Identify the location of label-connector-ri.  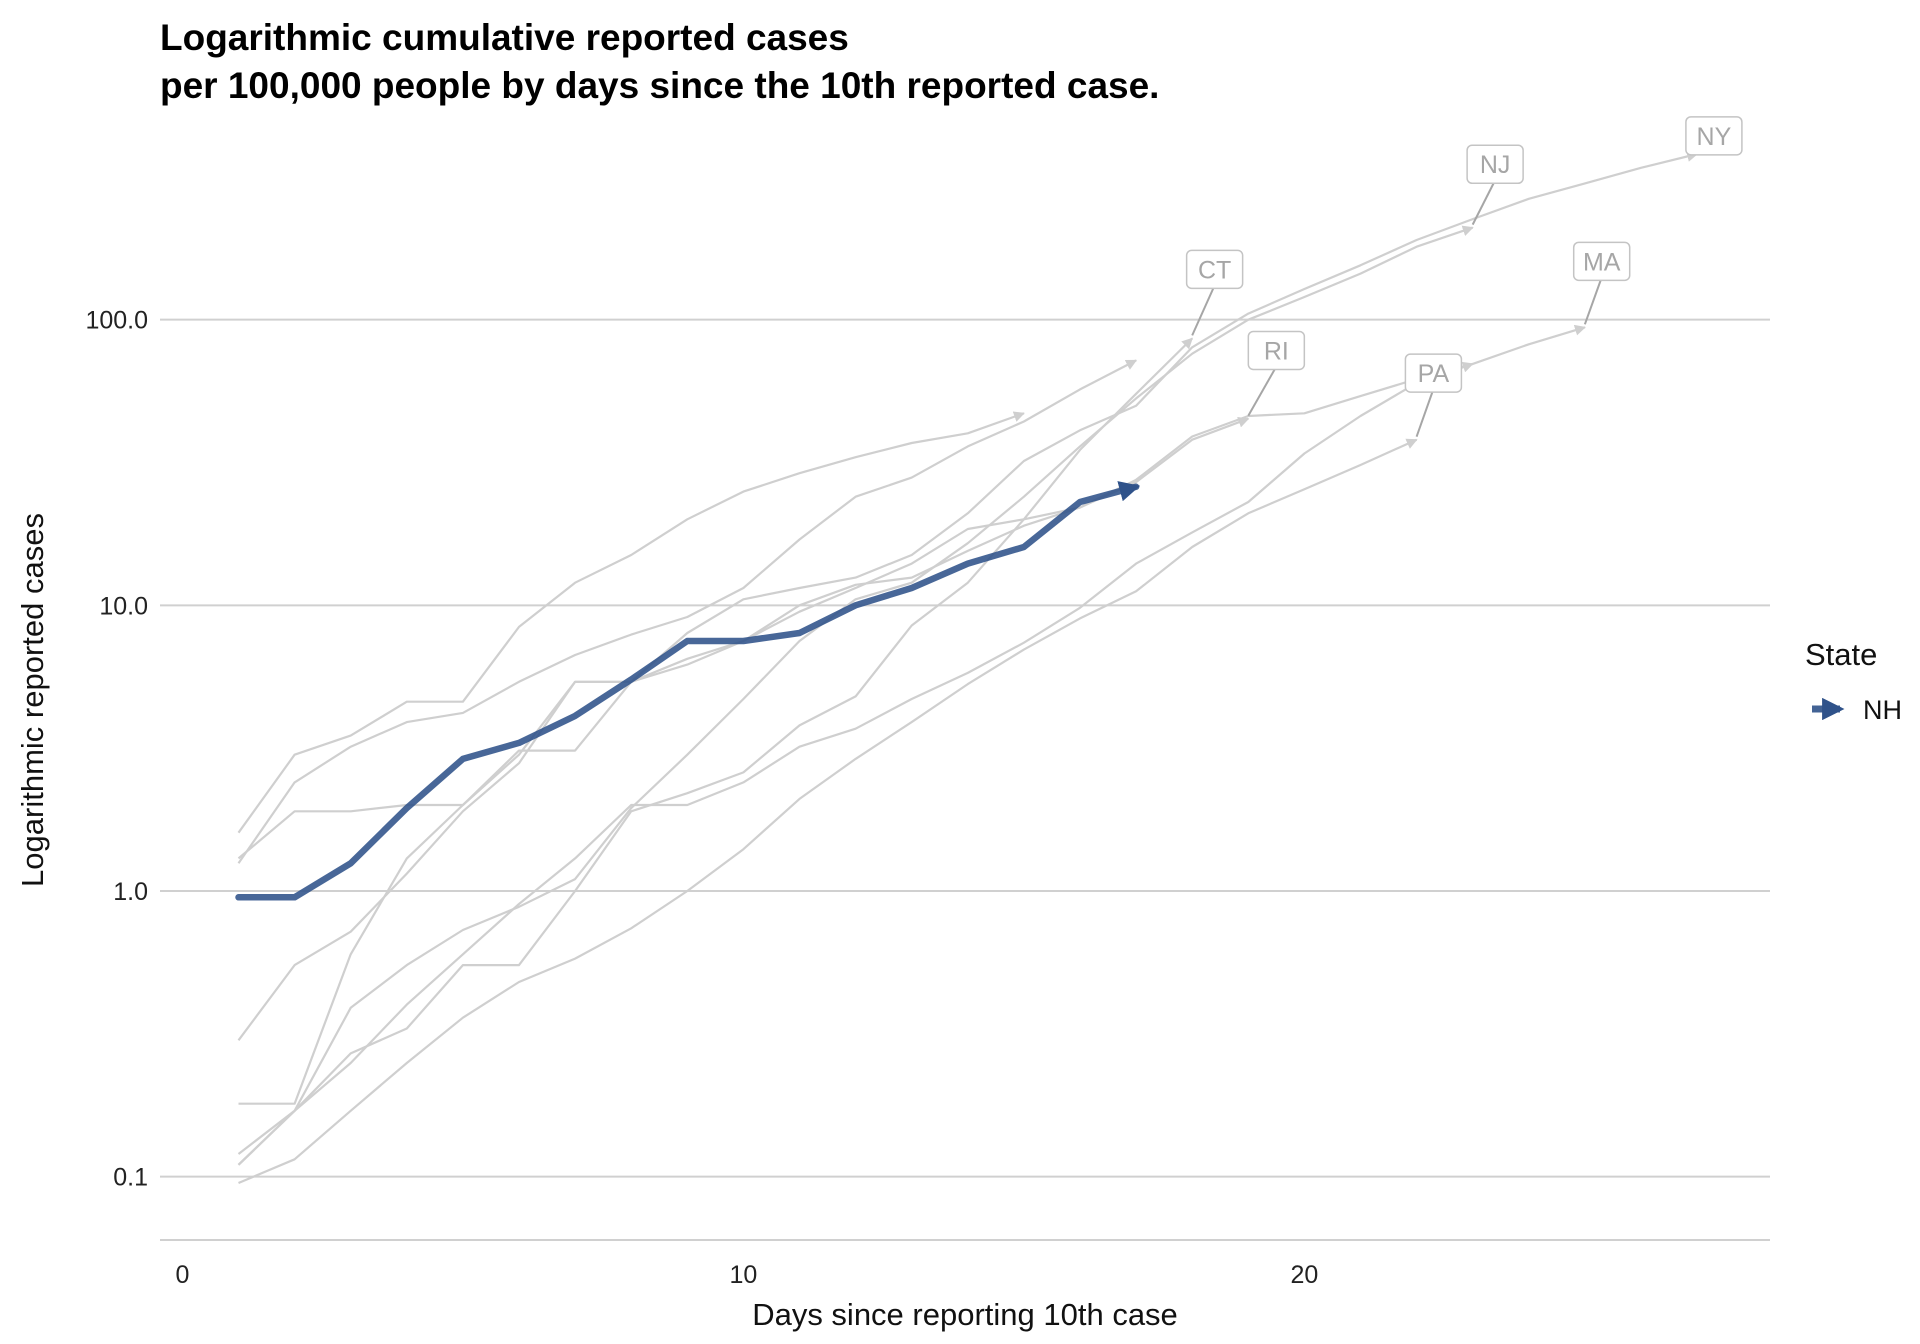
(1262, 391).